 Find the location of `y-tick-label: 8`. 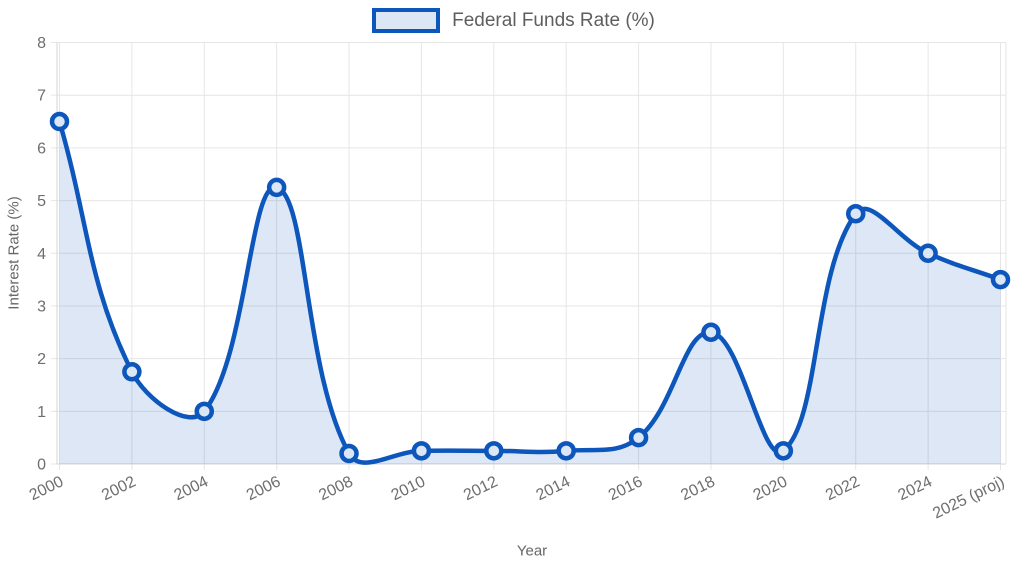

y-tick-label: 8 is located at coordinates (41, 43).